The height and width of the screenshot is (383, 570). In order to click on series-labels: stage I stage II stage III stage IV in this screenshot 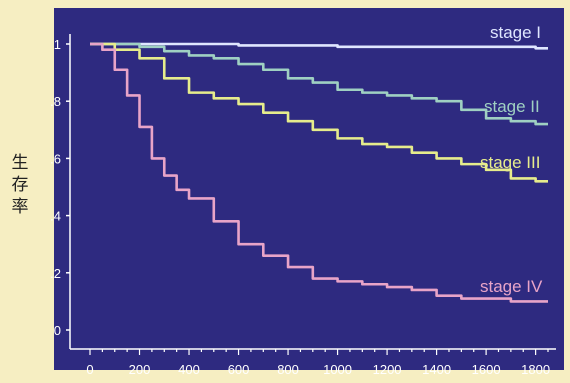, I will do `click(511, 159)`.